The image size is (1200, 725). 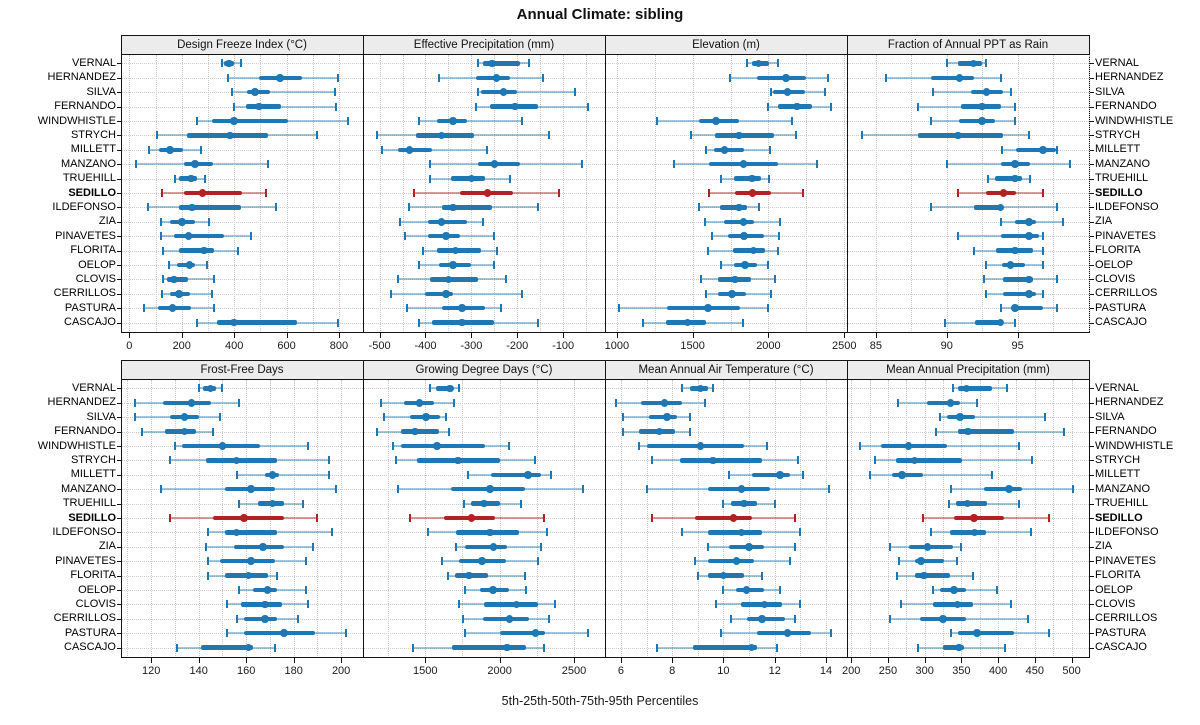 What do you see at coordinates (1110, 91) in the screenshot?
I see `station-label-right-silva: SILVA` at bounding box center [1110, 91].